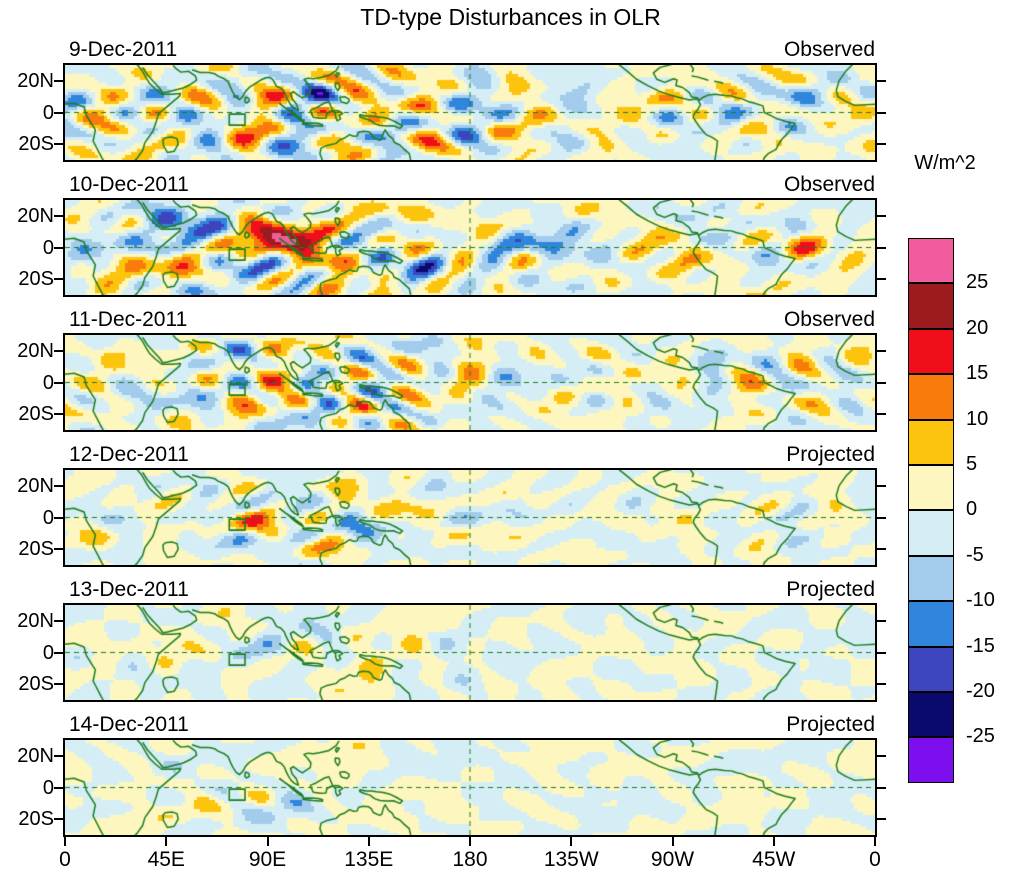  What do you see at coordinates (977, 418) in the screenshot?
I see `colorbar-tick-label: 10` at bounding box center [977, 418].